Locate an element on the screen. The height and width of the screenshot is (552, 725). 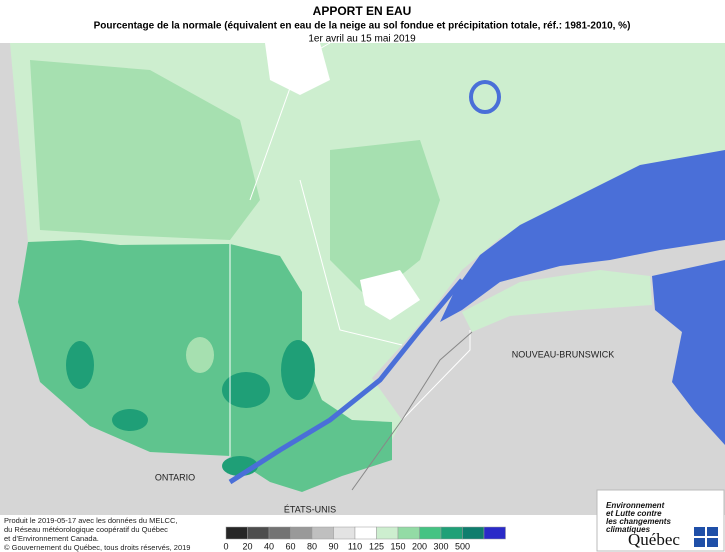
legend-tick-label: 80 is located at coordinates (312, 546).